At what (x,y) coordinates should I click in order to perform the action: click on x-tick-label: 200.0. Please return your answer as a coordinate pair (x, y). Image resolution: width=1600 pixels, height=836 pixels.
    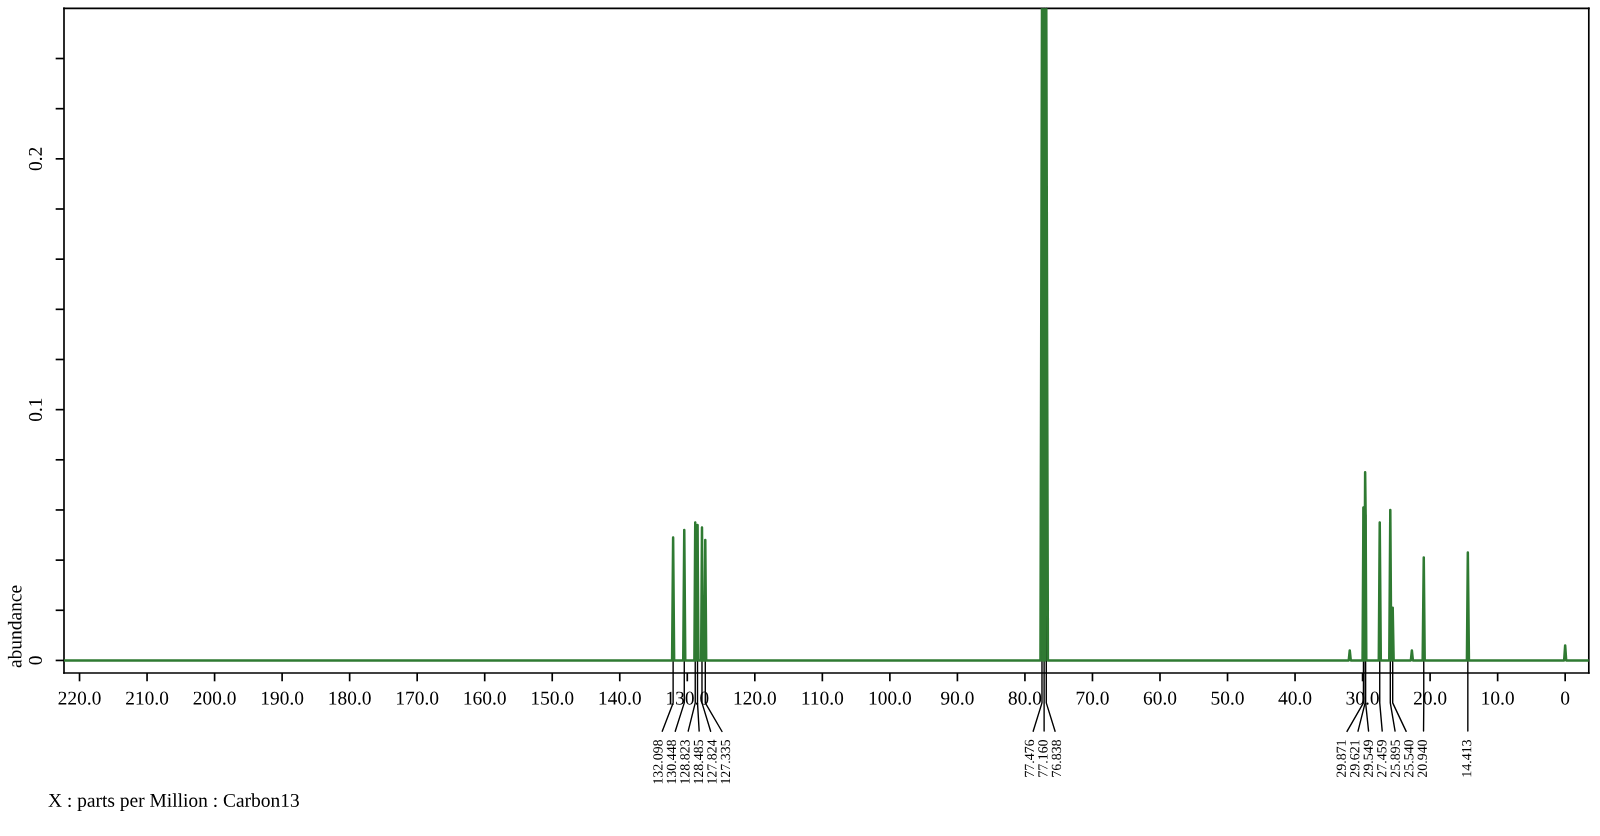
    Looking at the image, I should click on (214, 698).